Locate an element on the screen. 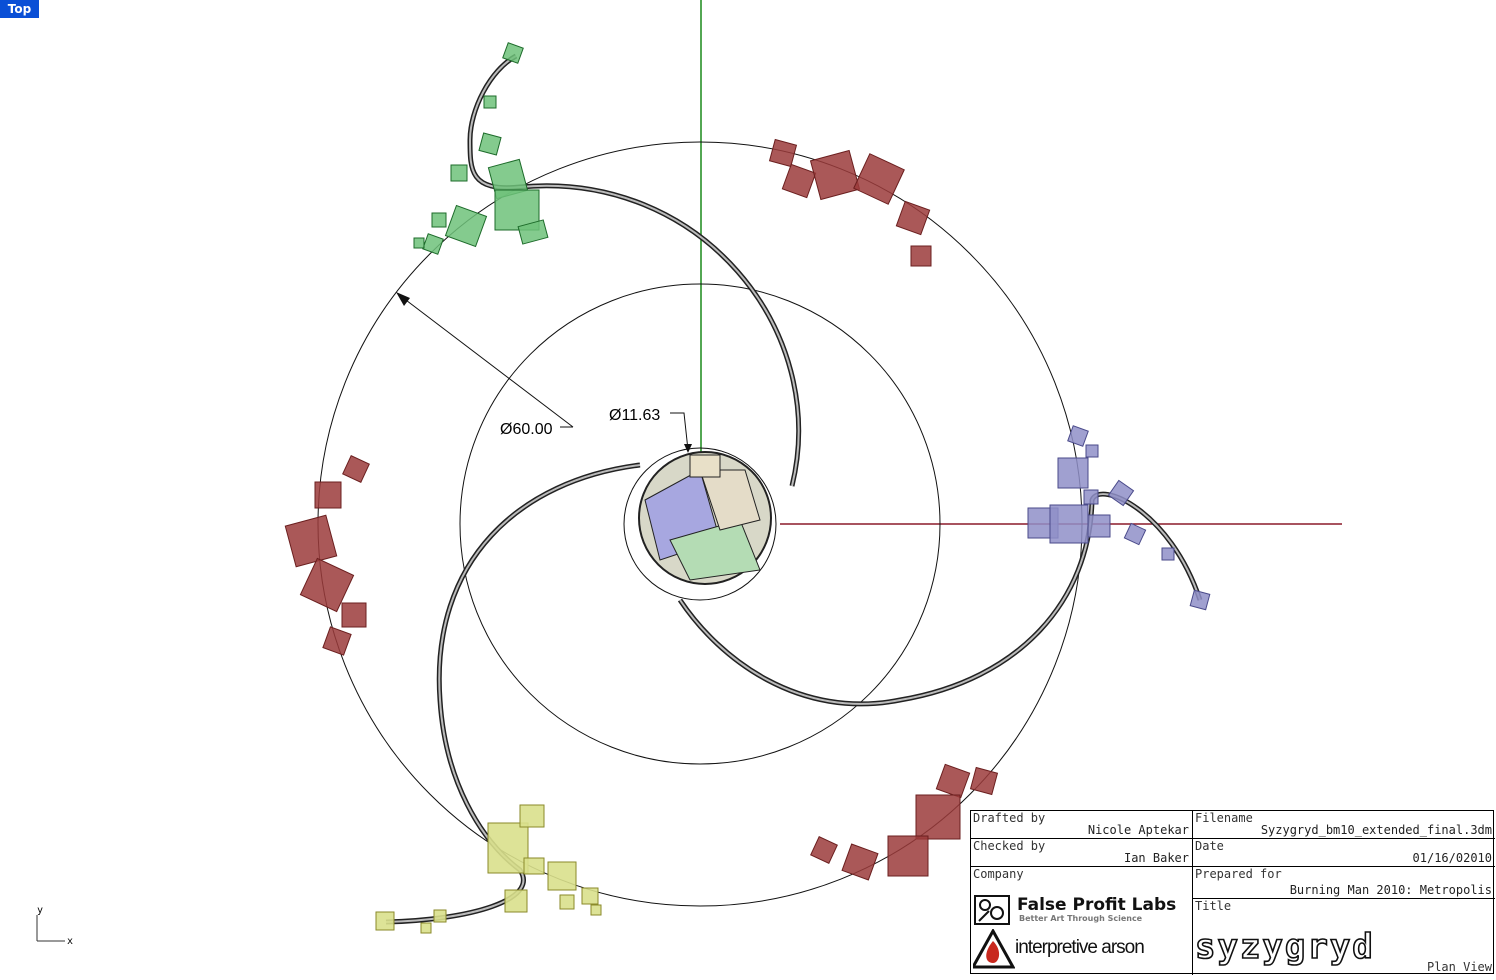 The image size is (1496, 980). drafted-by-label: Drafted by is located at coordinates (1009, 818).